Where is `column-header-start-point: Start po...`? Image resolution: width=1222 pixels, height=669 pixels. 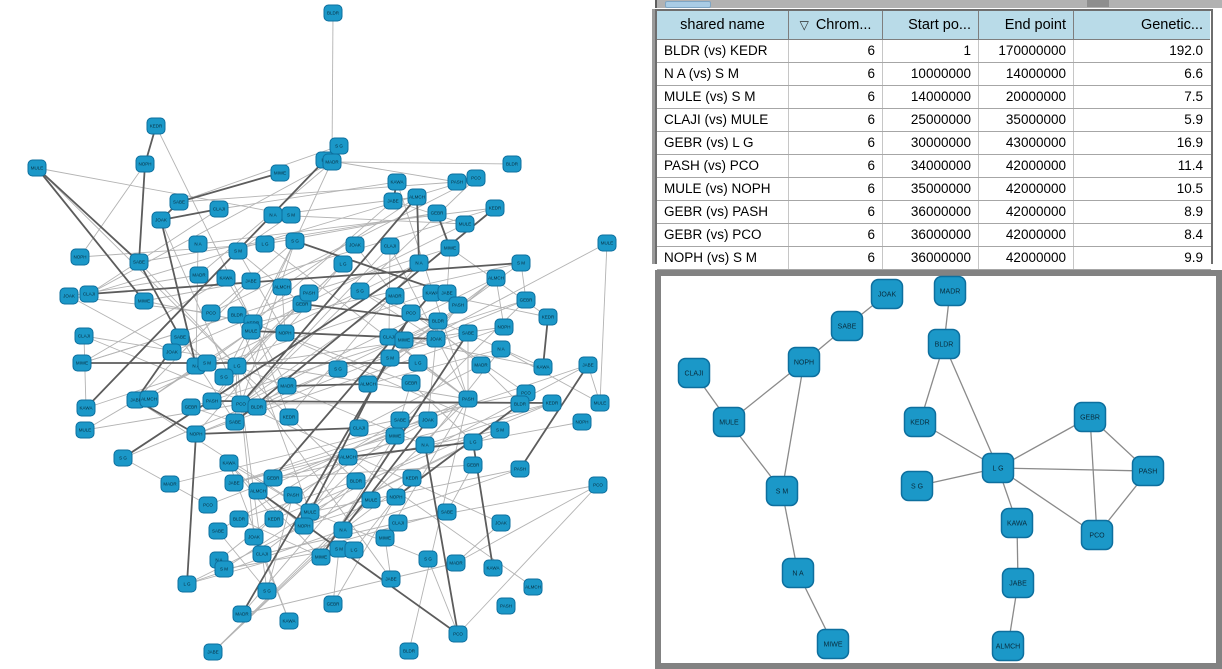
column-header-start-point: Start po... is located at coordinates (931, 25).